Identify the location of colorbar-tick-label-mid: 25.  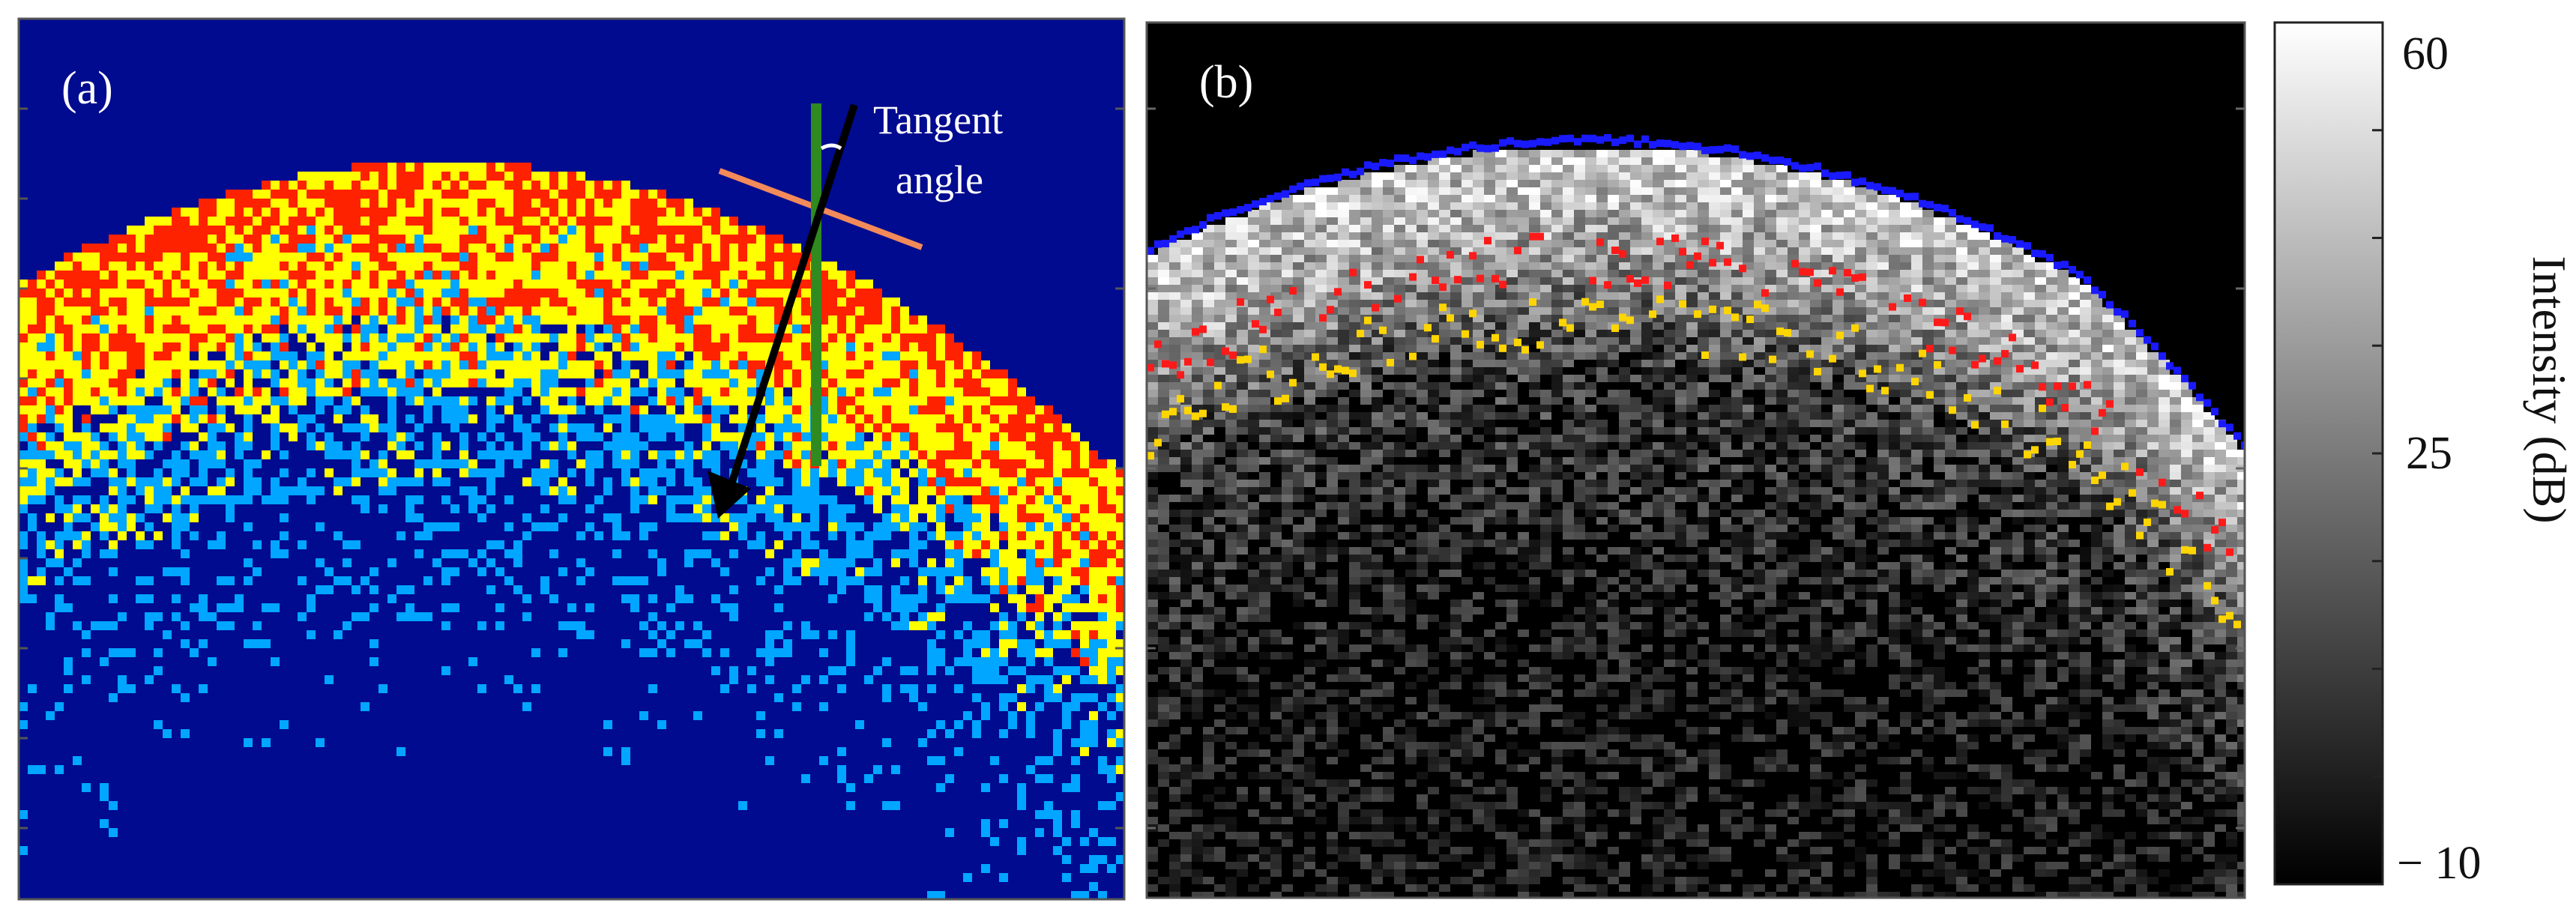
(2429, 453).